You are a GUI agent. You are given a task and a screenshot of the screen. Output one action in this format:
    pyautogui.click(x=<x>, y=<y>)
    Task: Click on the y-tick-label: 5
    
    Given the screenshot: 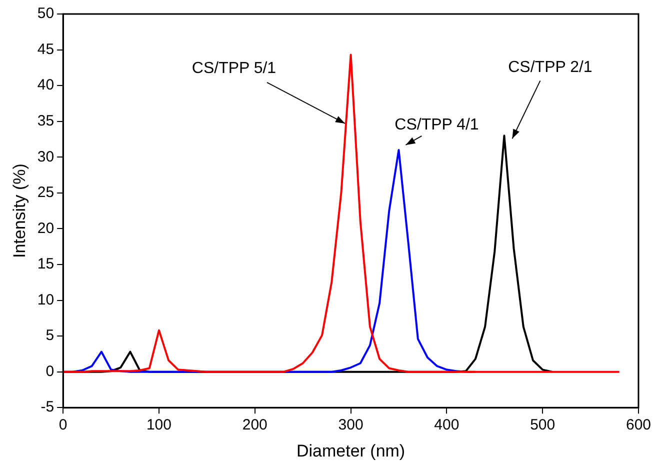 What is the action you would take?
    pyautogui.click(x=50, y=335)
    